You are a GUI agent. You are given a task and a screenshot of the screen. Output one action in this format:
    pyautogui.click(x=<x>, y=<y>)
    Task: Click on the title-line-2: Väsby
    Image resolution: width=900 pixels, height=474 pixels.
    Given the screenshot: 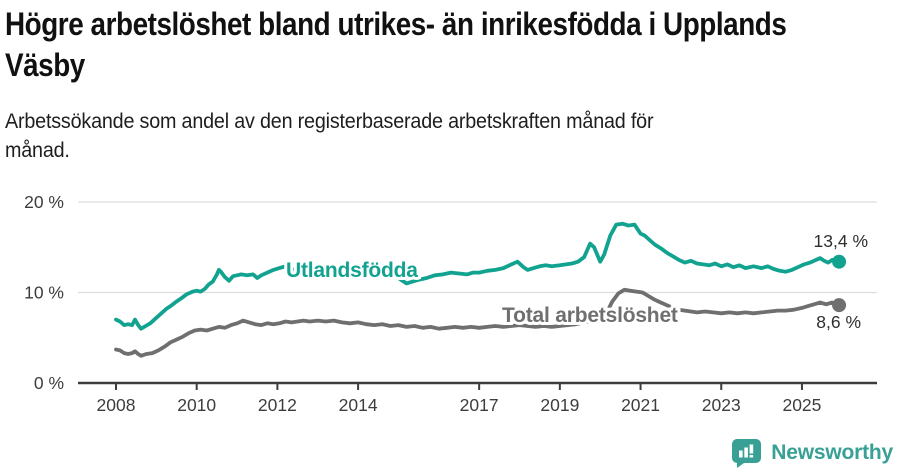 What is the action you would take?
    pyautogui.click(x=45, y=65)
    